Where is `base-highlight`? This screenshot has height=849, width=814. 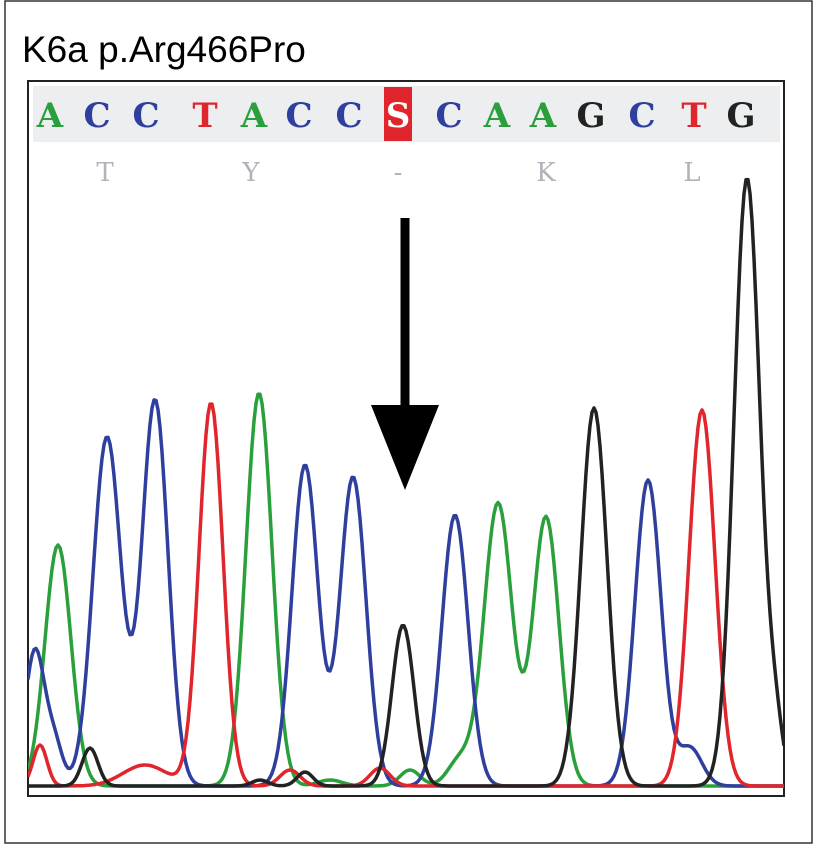 base-highlight is located at coordinates (398, 114).